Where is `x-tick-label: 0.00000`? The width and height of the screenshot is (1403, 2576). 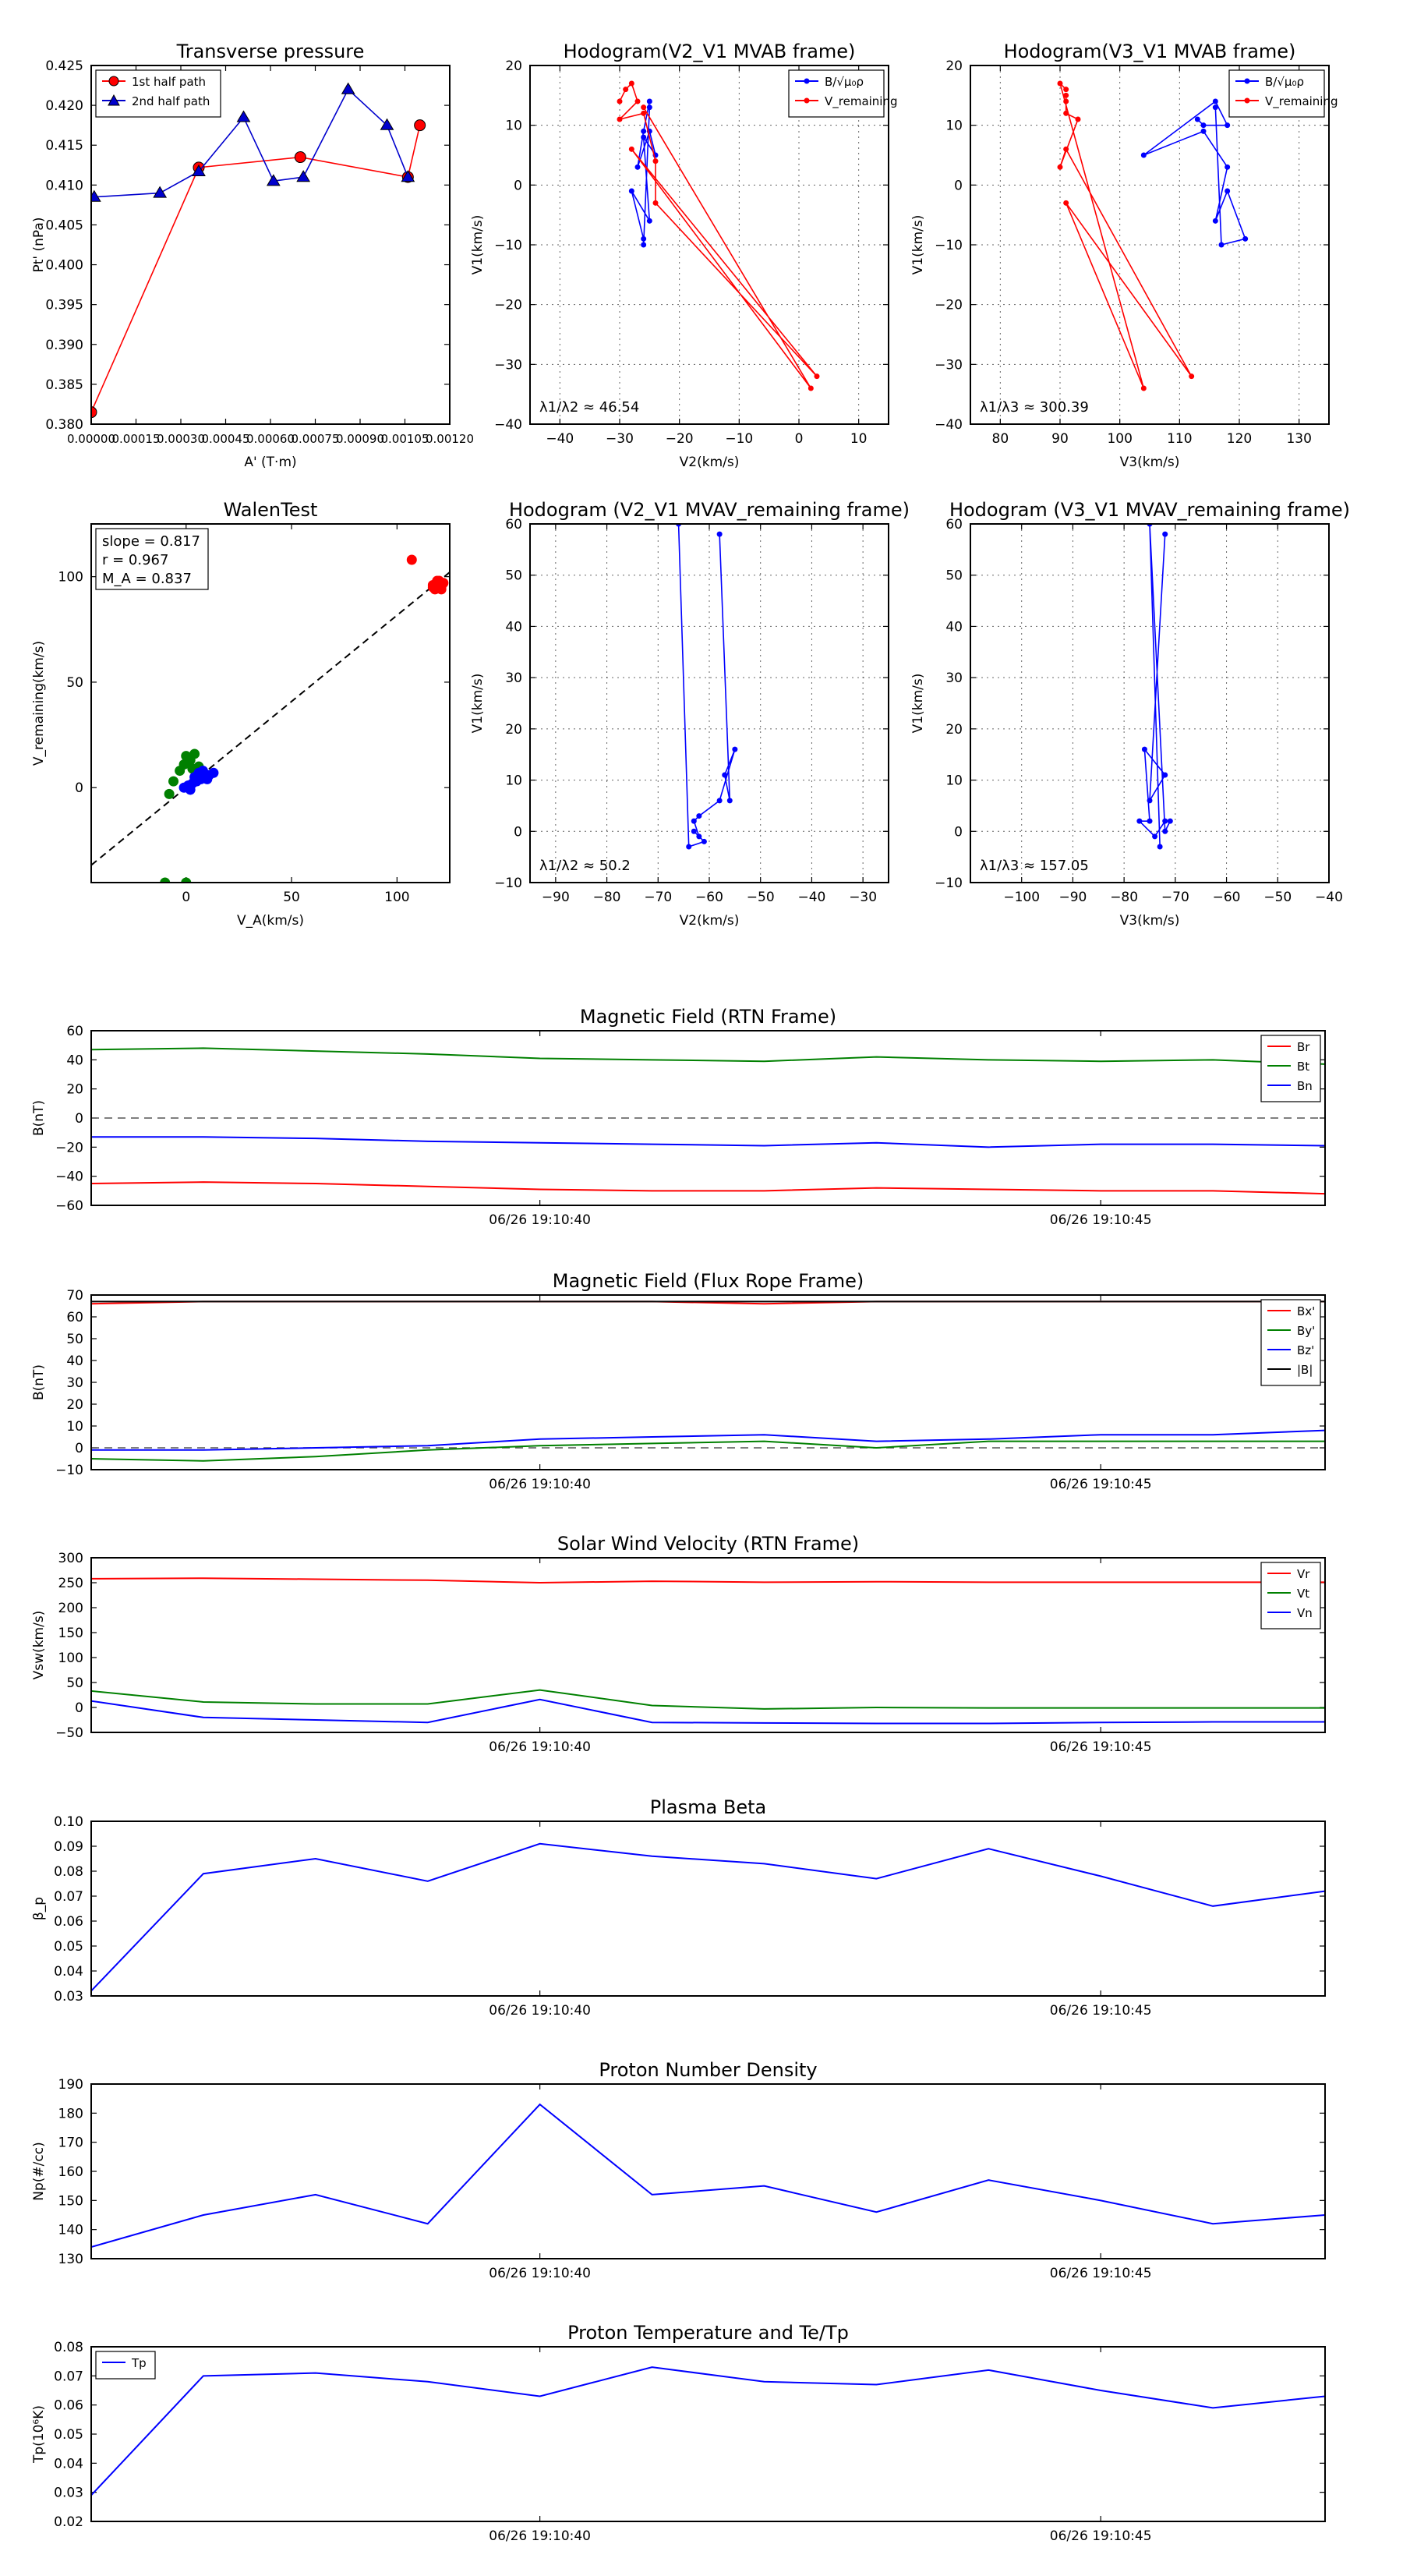
x-tick-label: 0.00000 is located at coordinates (91, 439).